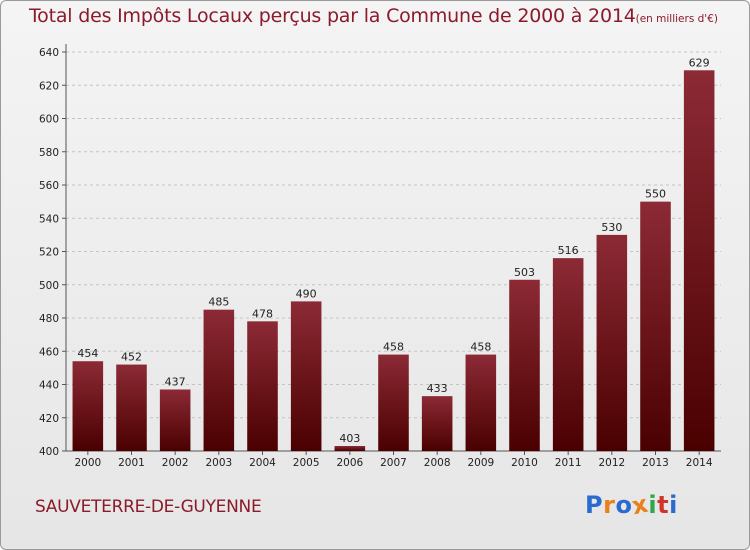  Describe the element at coordinates (611, 227) in the screenshot. I see `data-label-2012: 530` at that location.